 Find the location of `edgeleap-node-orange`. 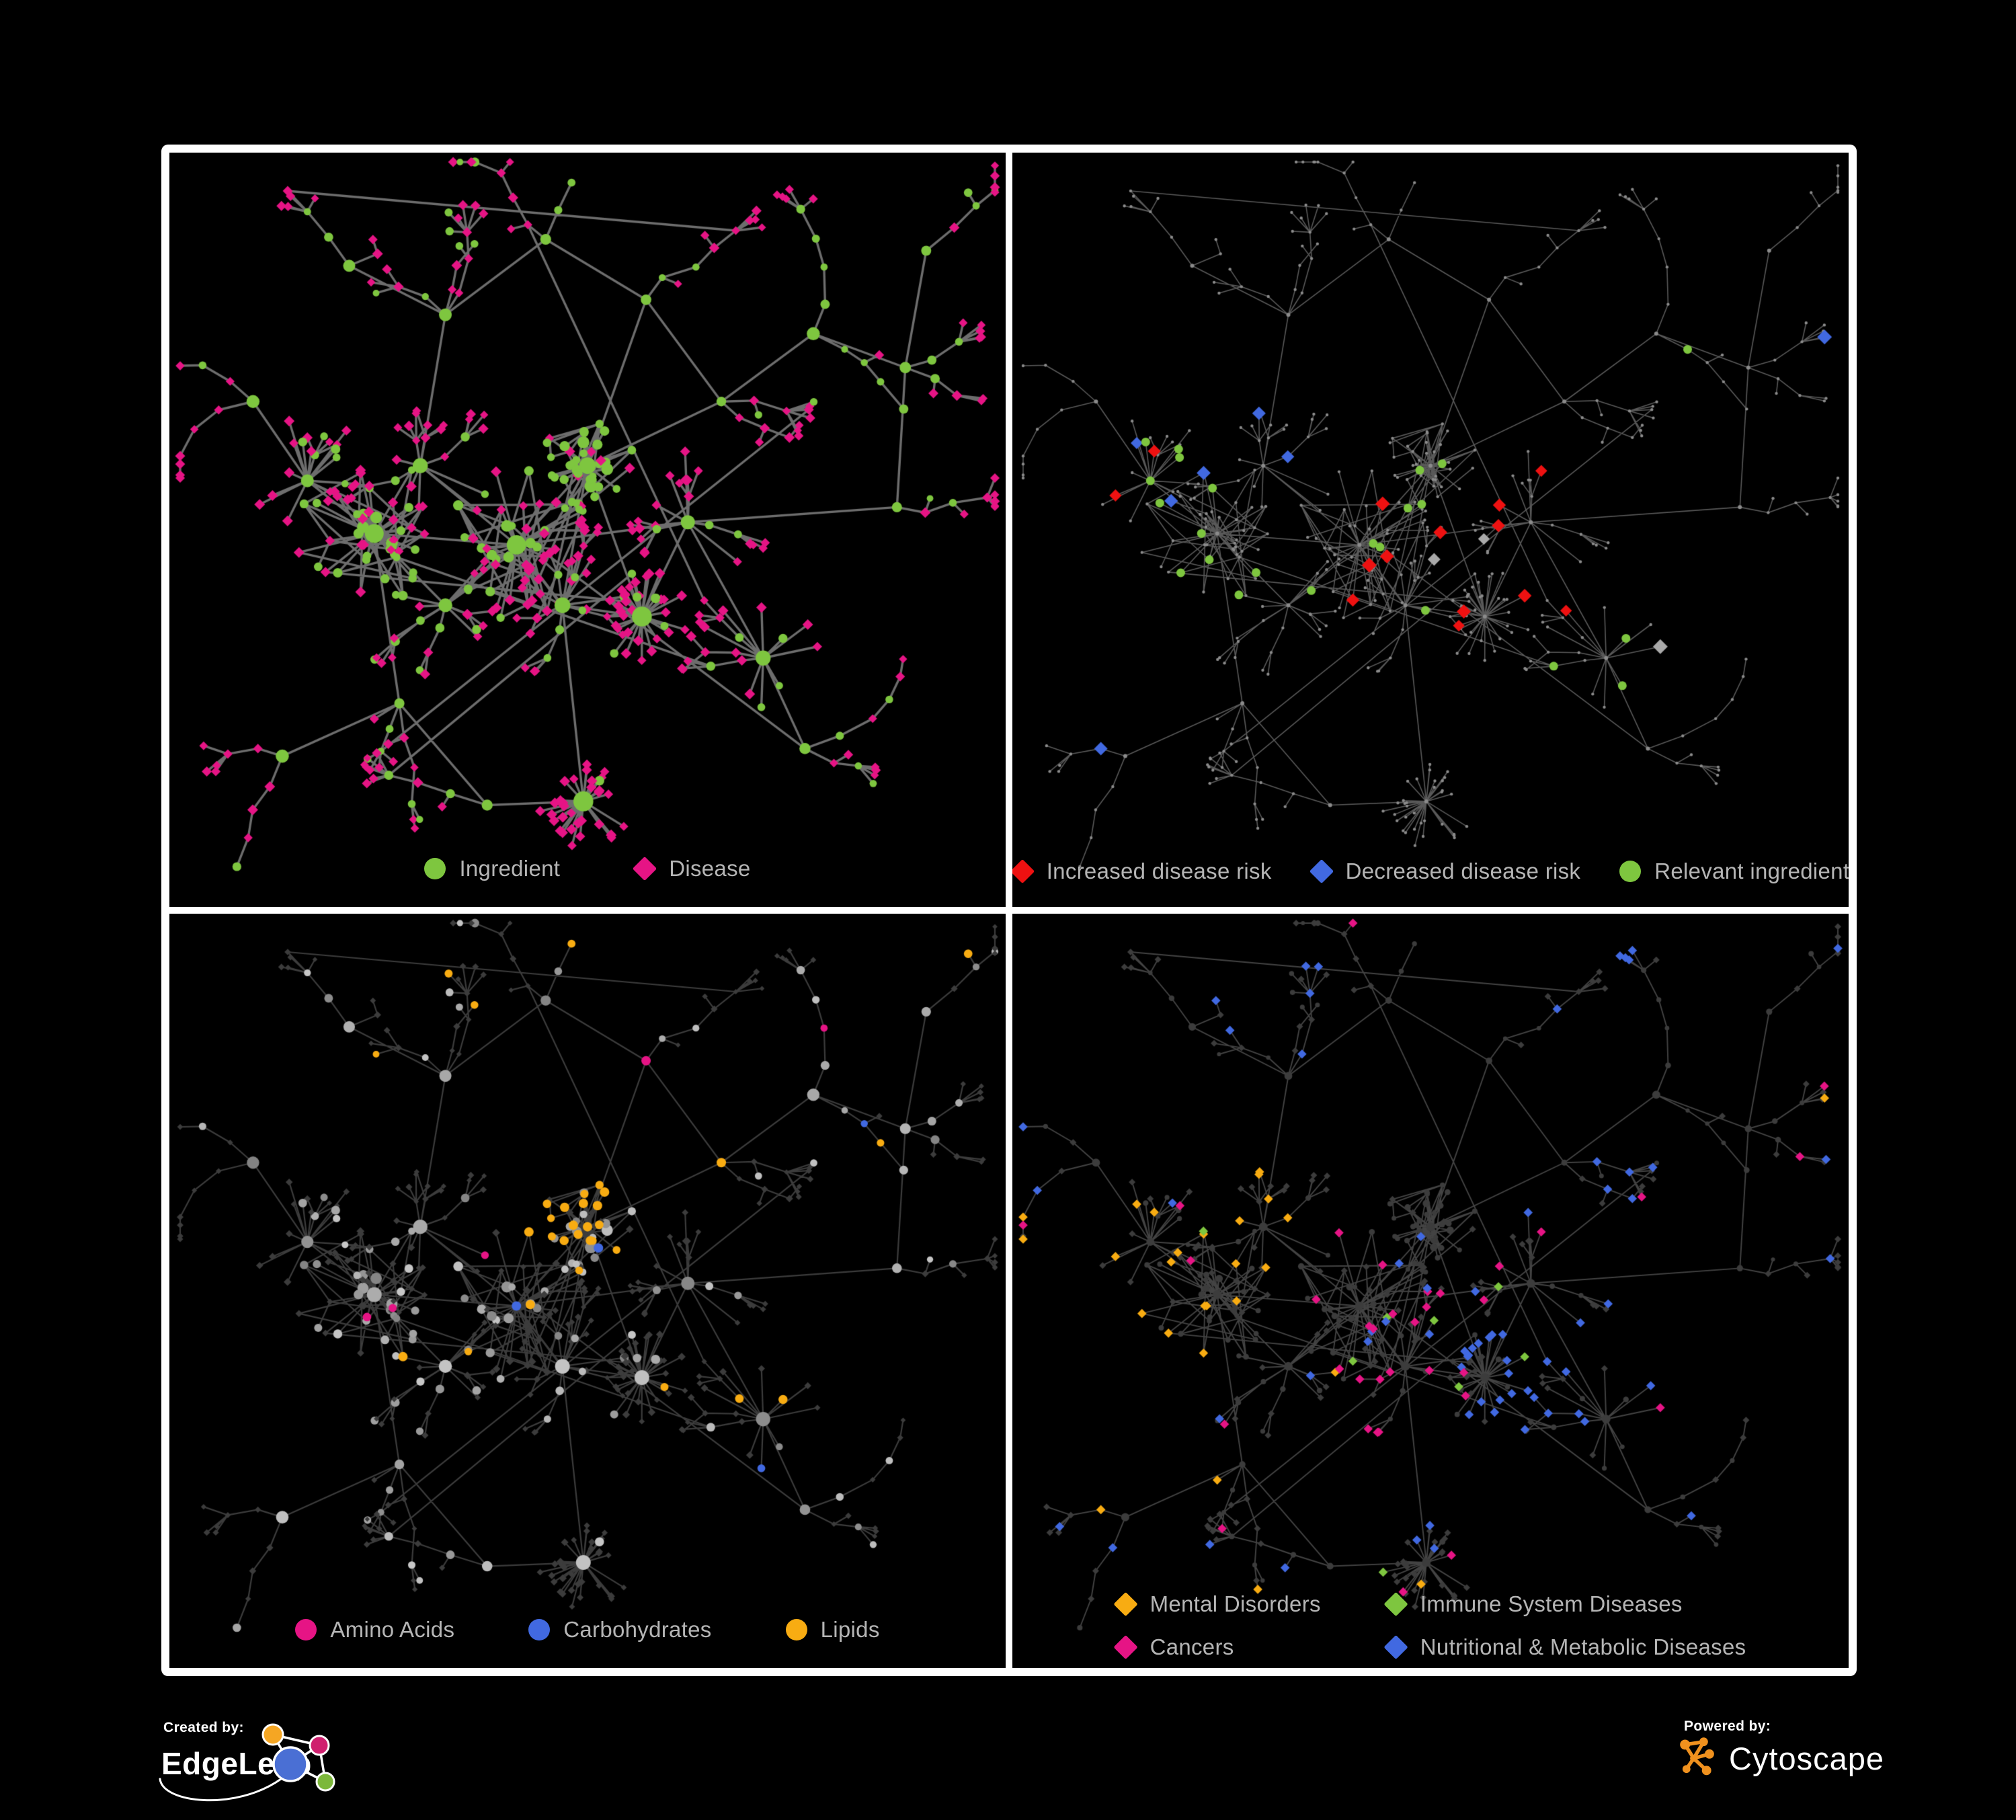

edgeleap-node-orange is located at coordinates (272, 1734).